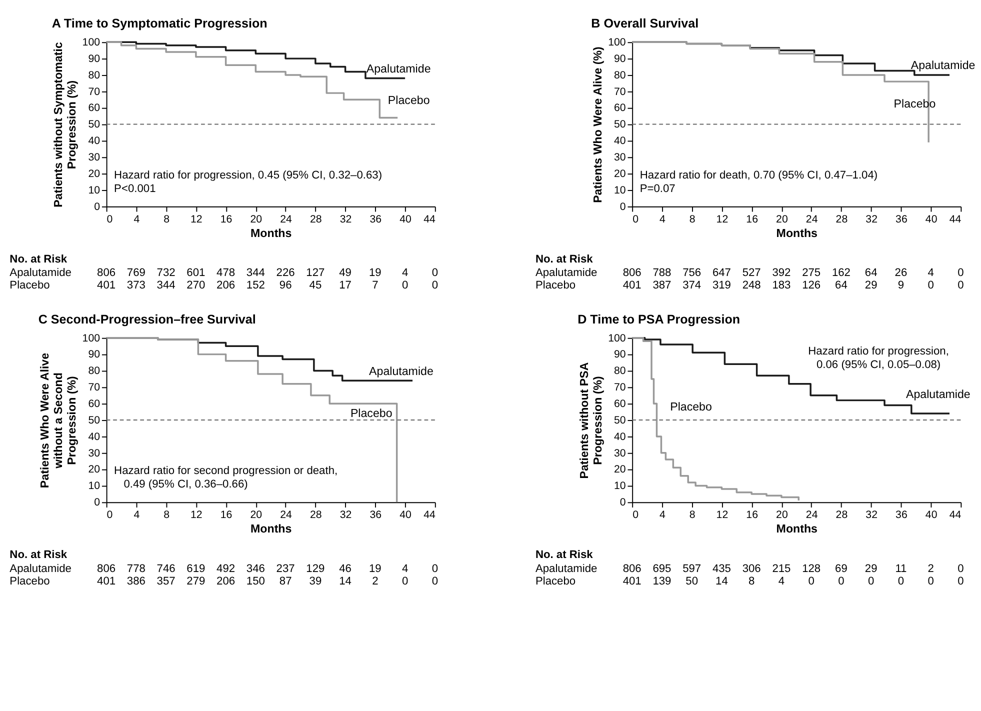 The width and height of the screenshot is (981, 711). Describe the element at coordinates (793, 273) in the screenshot. I see `text: 806 788 756 647 527 392 275 162 64 26 4 0` at that location.